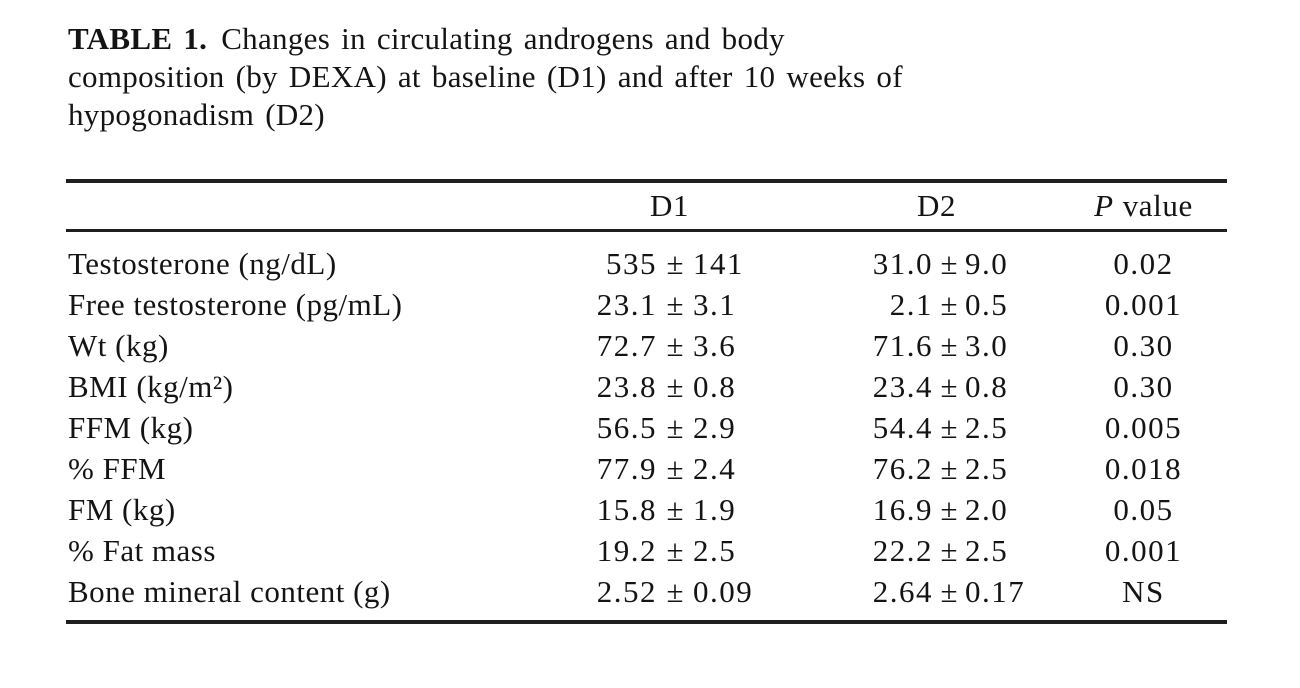  I want to click on column-header-d2: D2, so click(936, 205).